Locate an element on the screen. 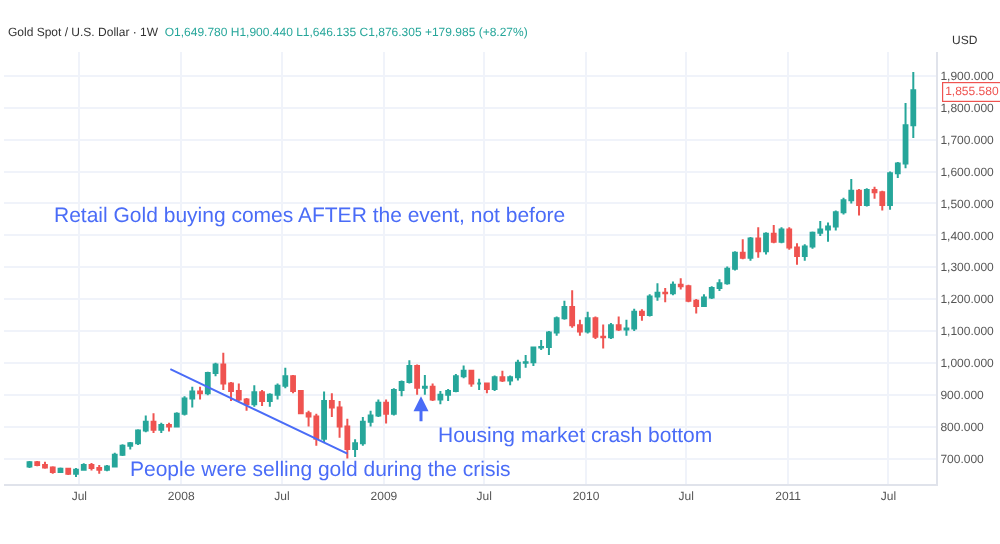  annotation: People were selling gold during the crisis is located at coordinates (320, 470).